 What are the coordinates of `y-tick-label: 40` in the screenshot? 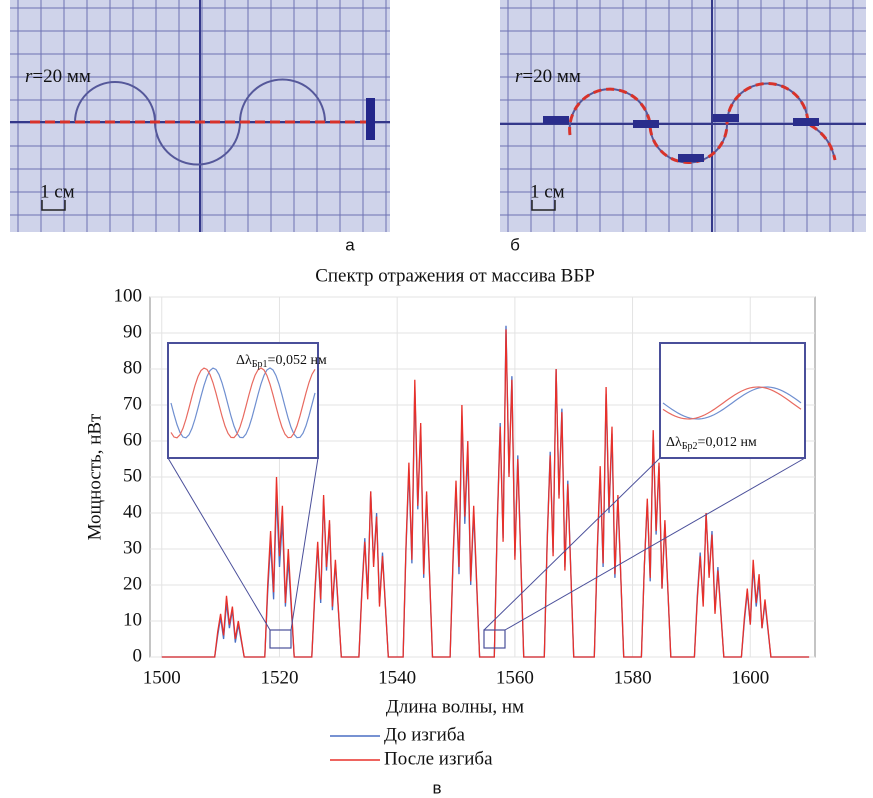 It's located at (132, 511).